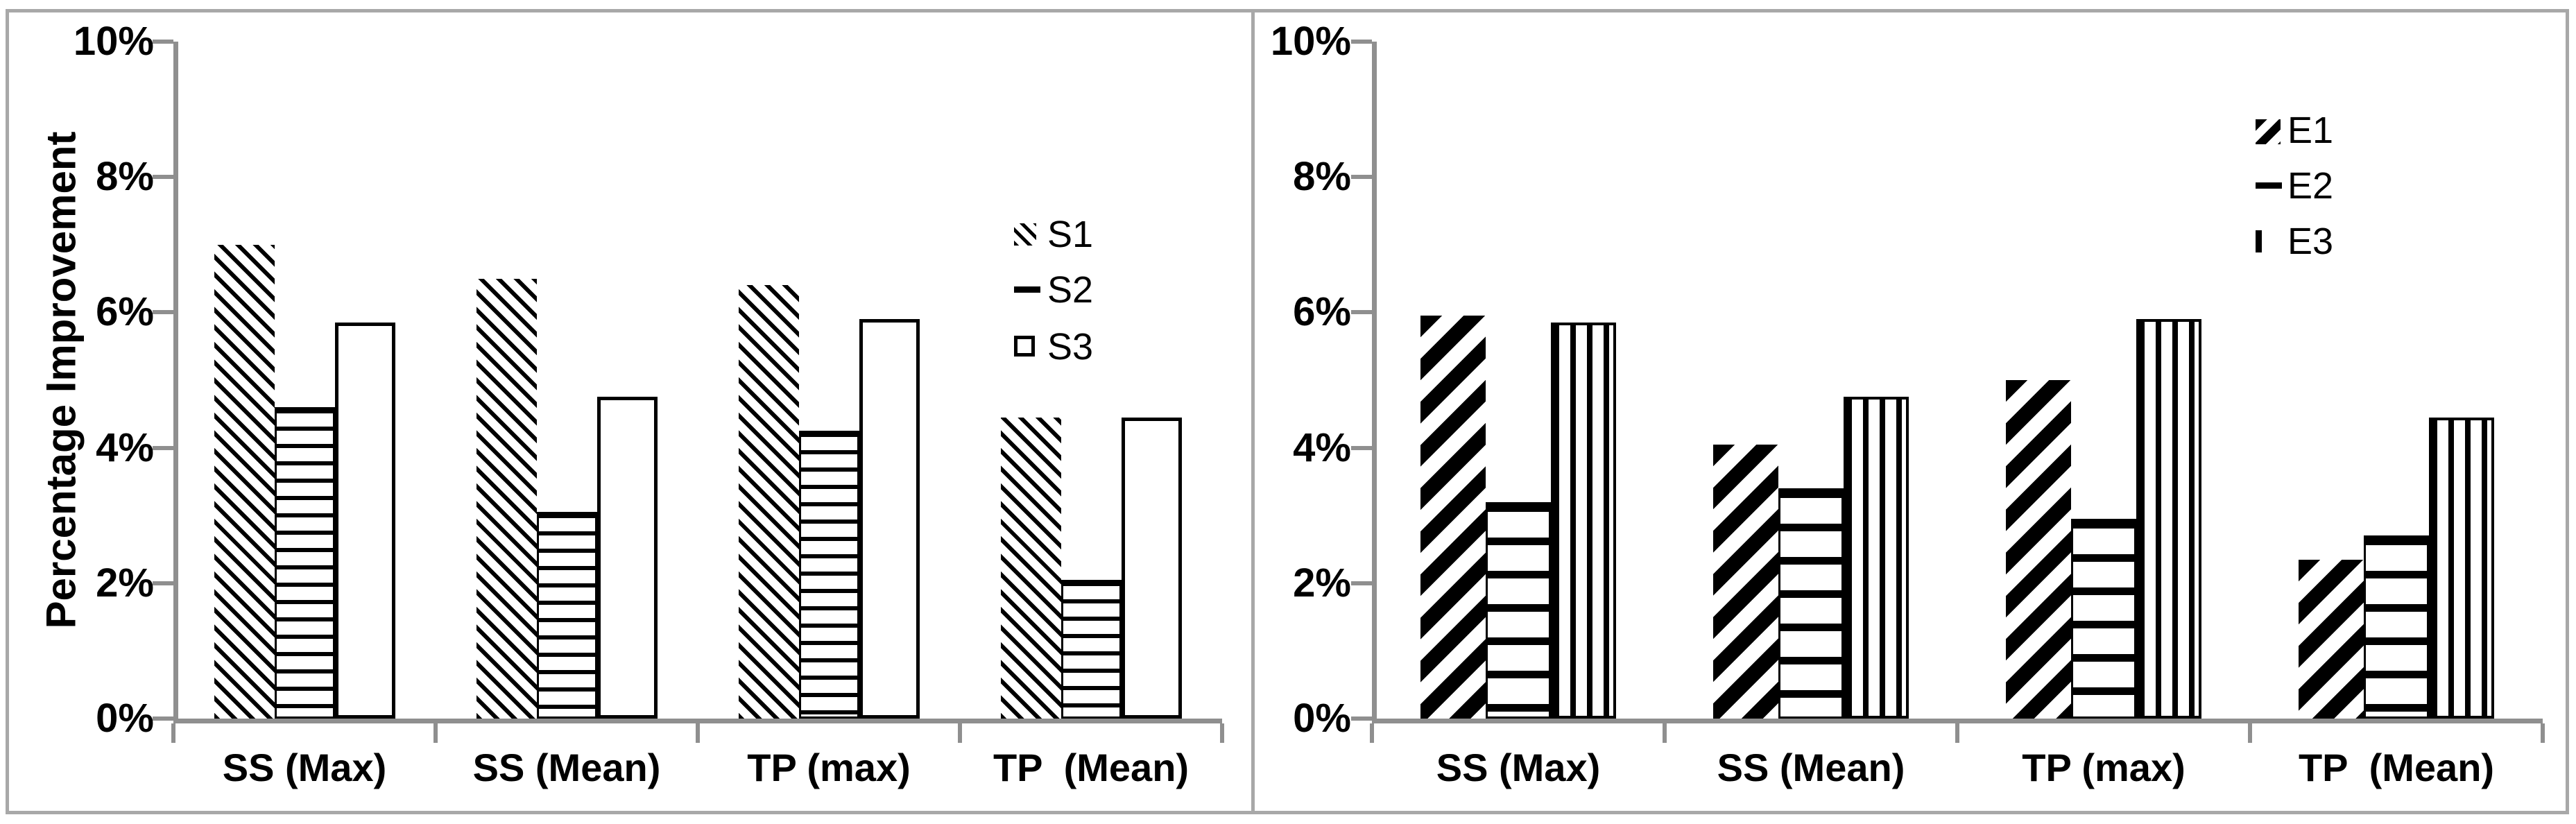 The width and height of the screenshot is (2576, 824). Describe the element at coordinates (2396, 627) in the screenshot. I see `bar-e2-tp-mean` at that location.